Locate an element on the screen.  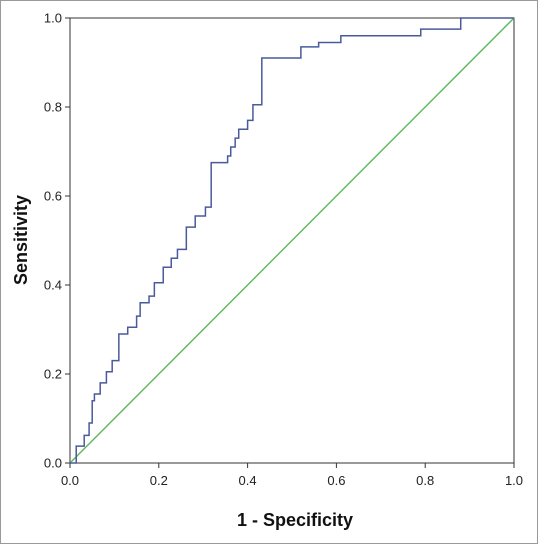
x-tick-label: 0.4 is located at coordinates (248, 480).